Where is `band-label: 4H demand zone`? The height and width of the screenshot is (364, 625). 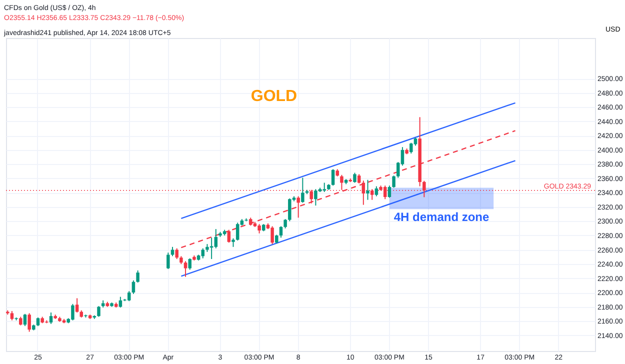
band-label: 4H demand zone is located at coordinates (442, 217).